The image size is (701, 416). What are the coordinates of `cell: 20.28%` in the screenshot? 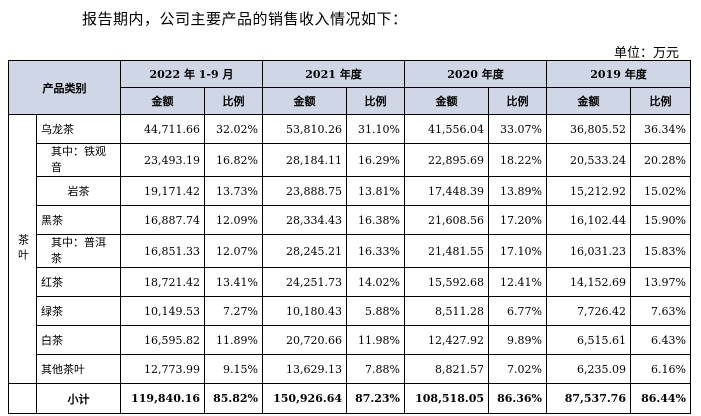 It's located at (660, 160).